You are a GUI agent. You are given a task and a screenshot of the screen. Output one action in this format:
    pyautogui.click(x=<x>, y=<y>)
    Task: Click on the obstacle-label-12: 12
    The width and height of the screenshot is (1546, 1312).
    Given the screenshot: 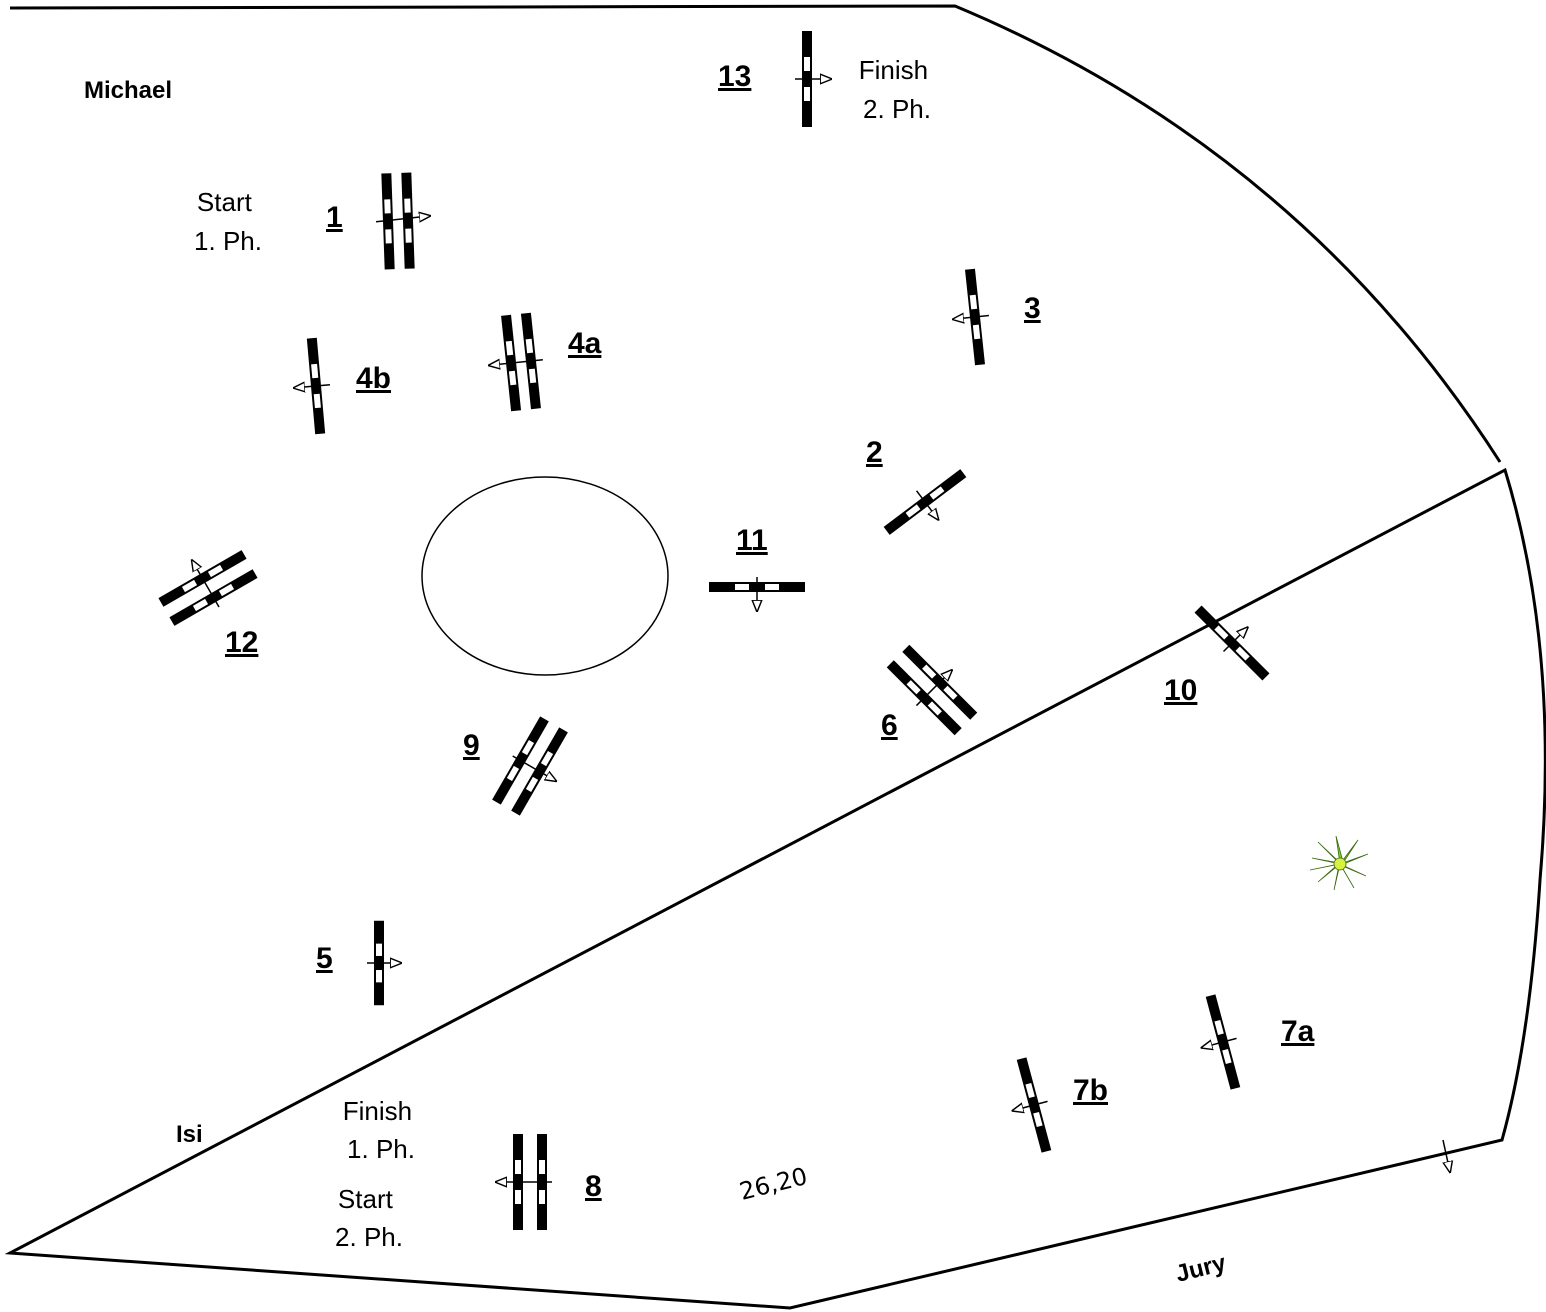 What is the action you would take?
    pyautogui.click(x=241, y=642)
    